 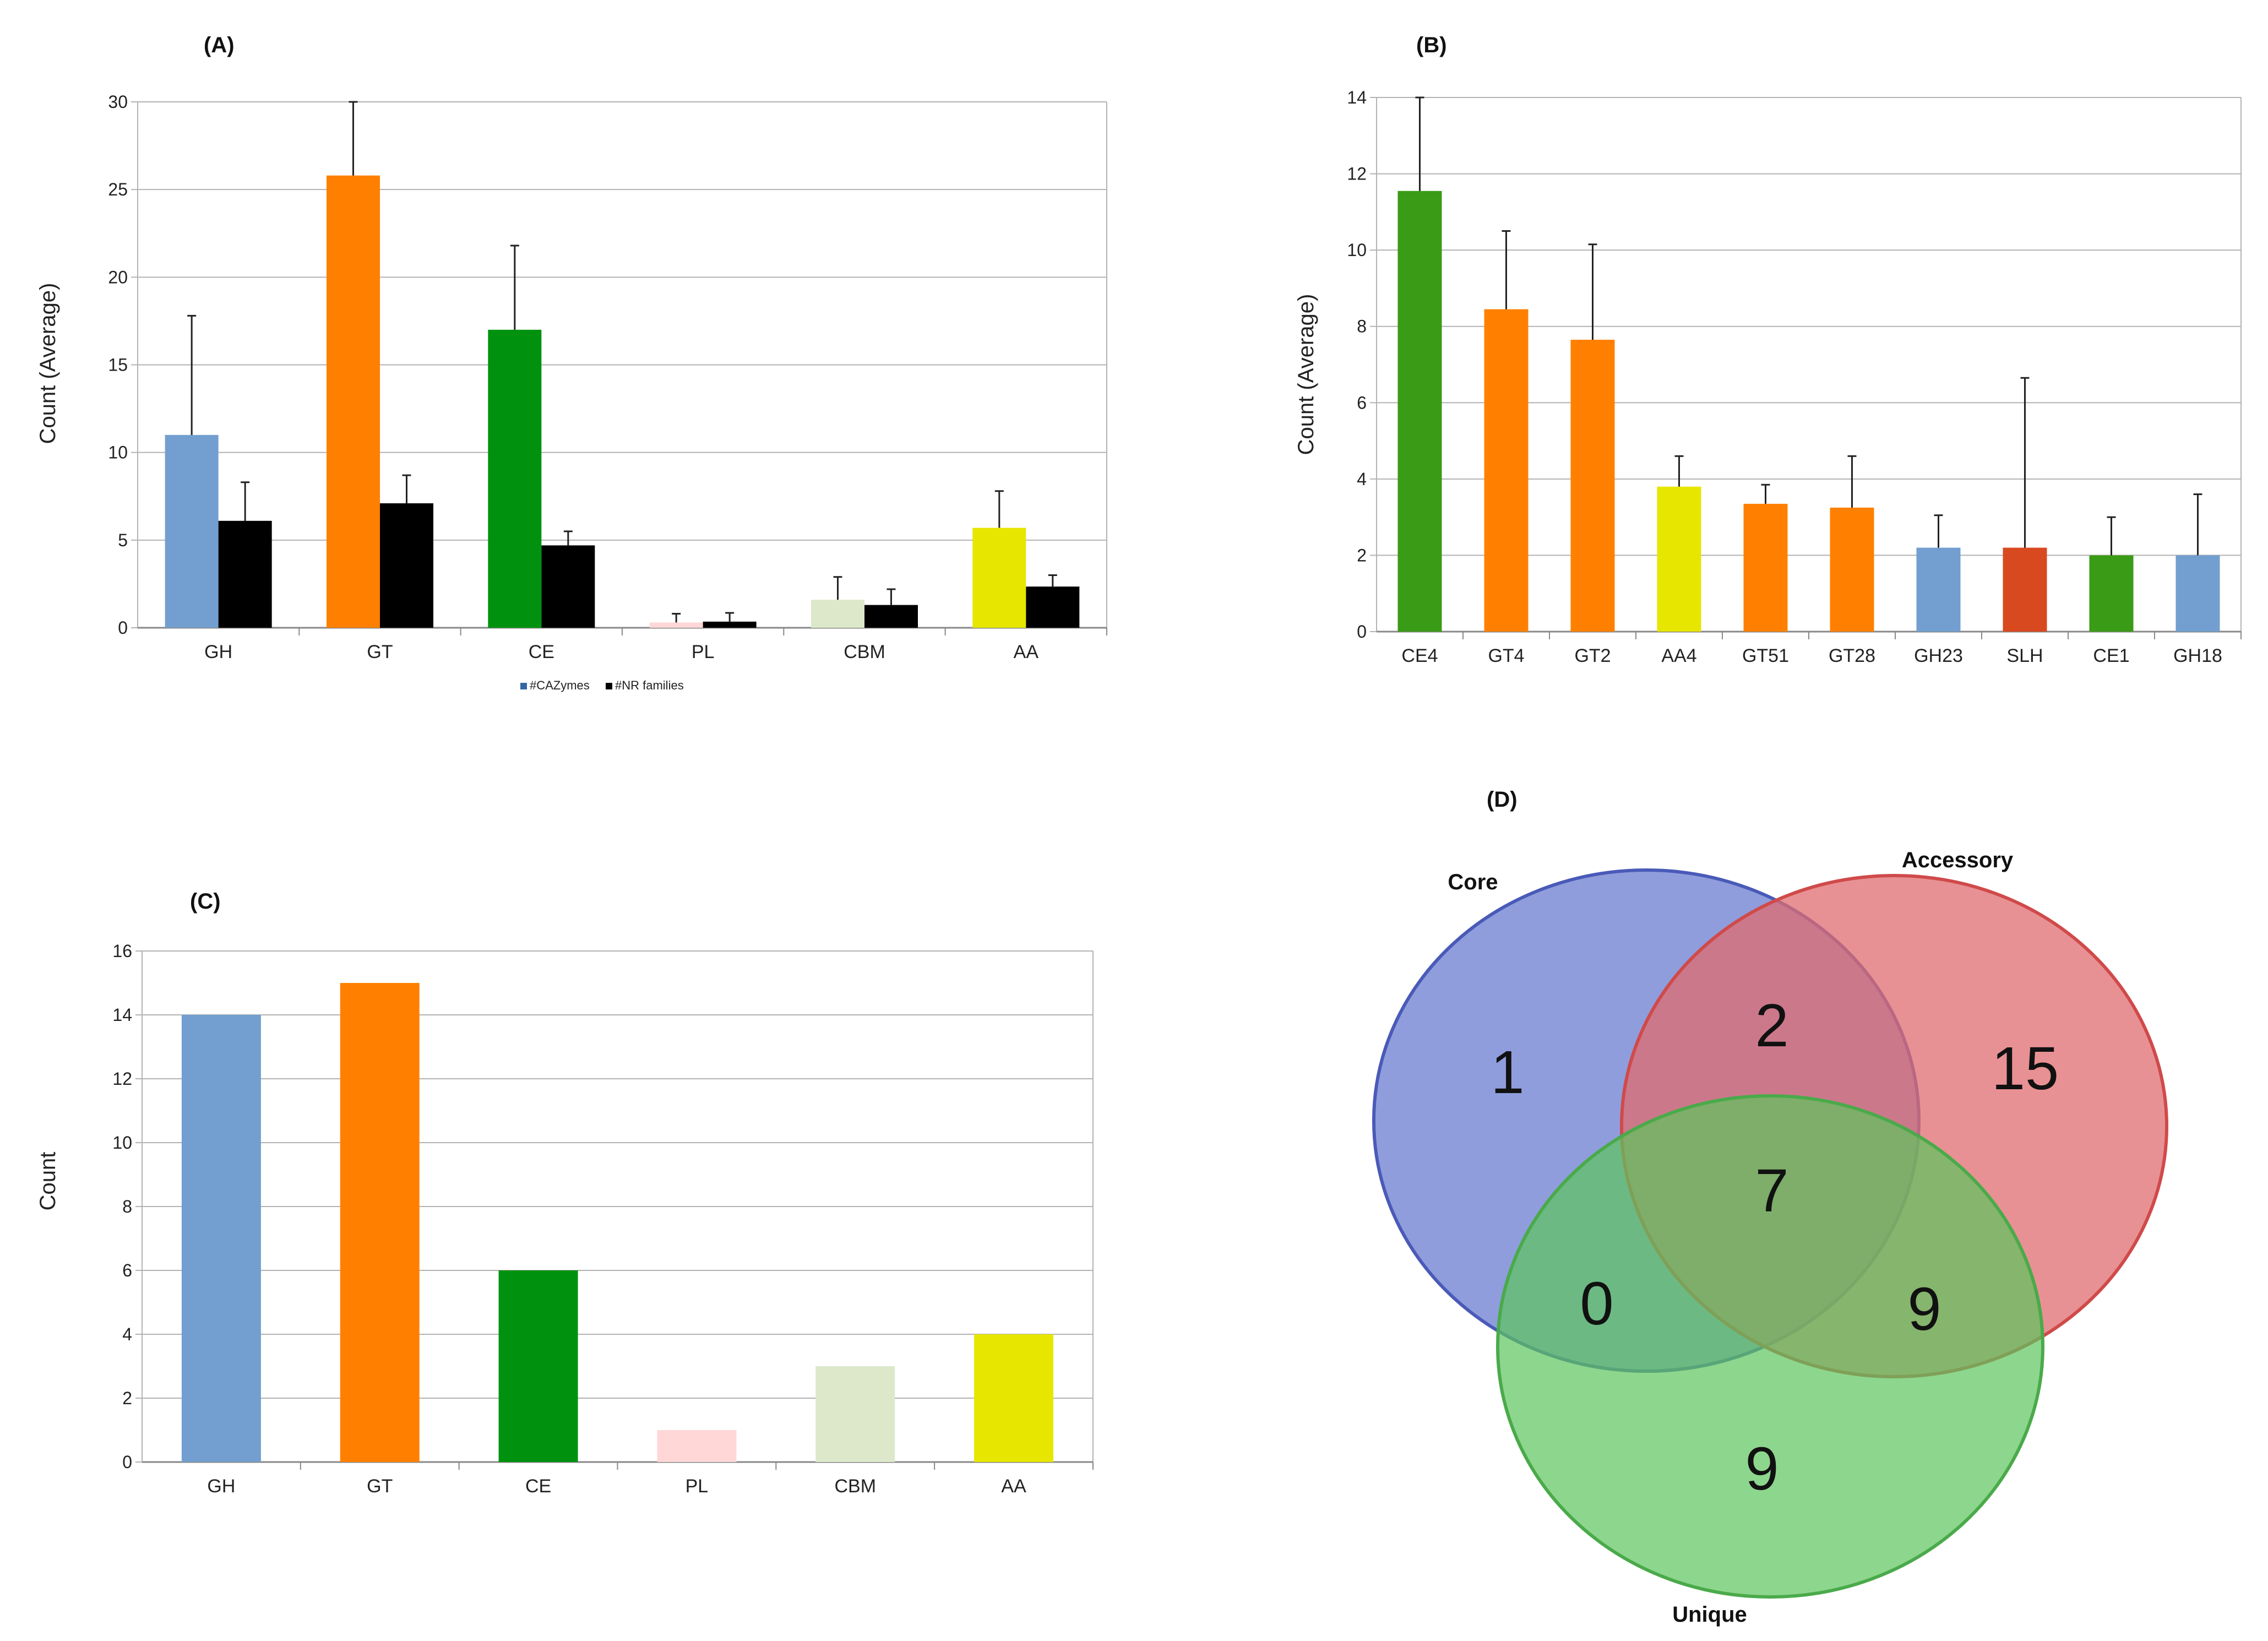 What do you see at coordinates (1362, 632) in the screenshot?
I see `panel-b-y-tick-label: 0` at bounding box center [1362, 632].